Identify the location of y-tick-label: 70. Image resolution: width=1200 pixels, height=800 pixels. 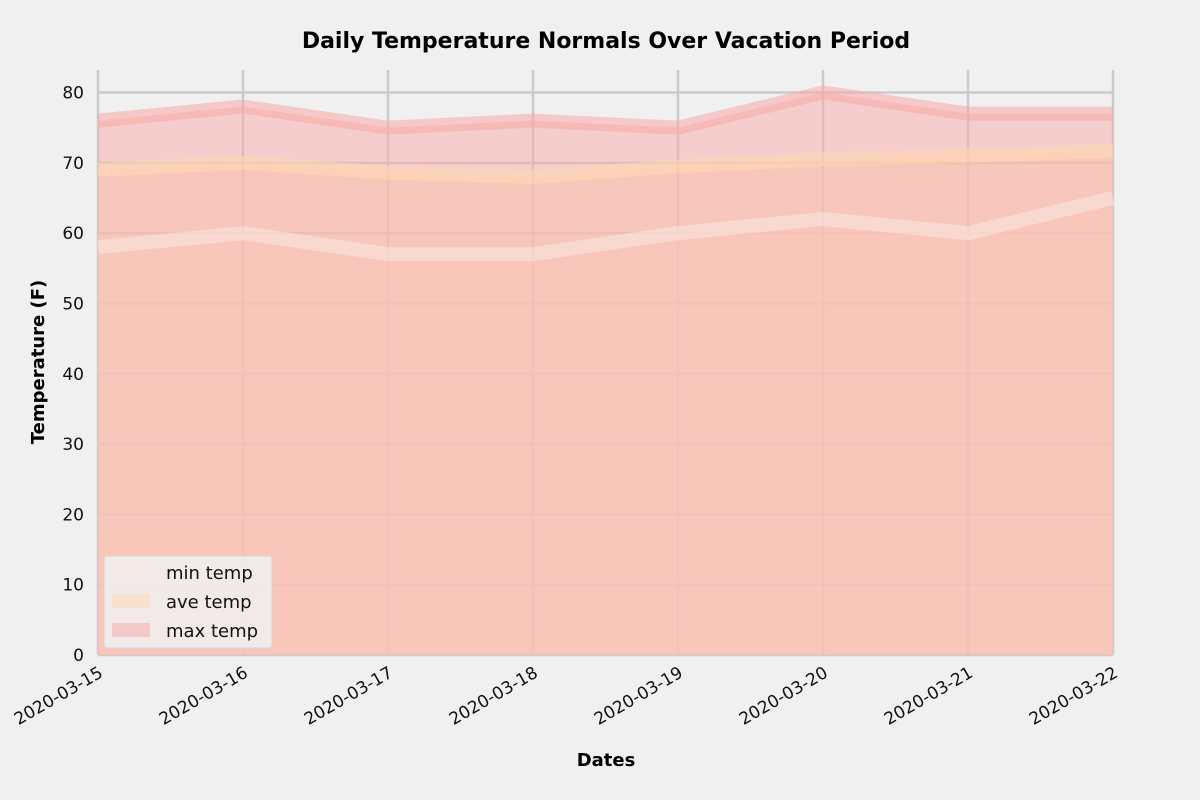
(73, 164).